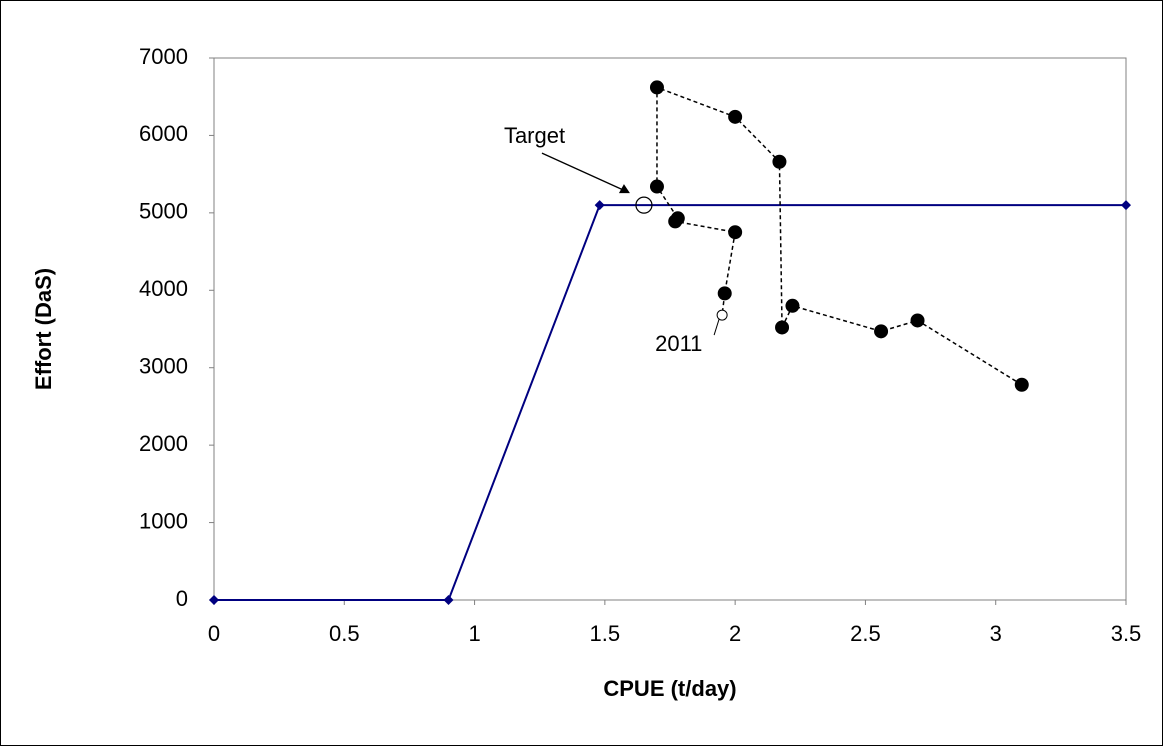  Describe the element at coordinates (839, 236) in the screenshot. I see `series-line` at that location.